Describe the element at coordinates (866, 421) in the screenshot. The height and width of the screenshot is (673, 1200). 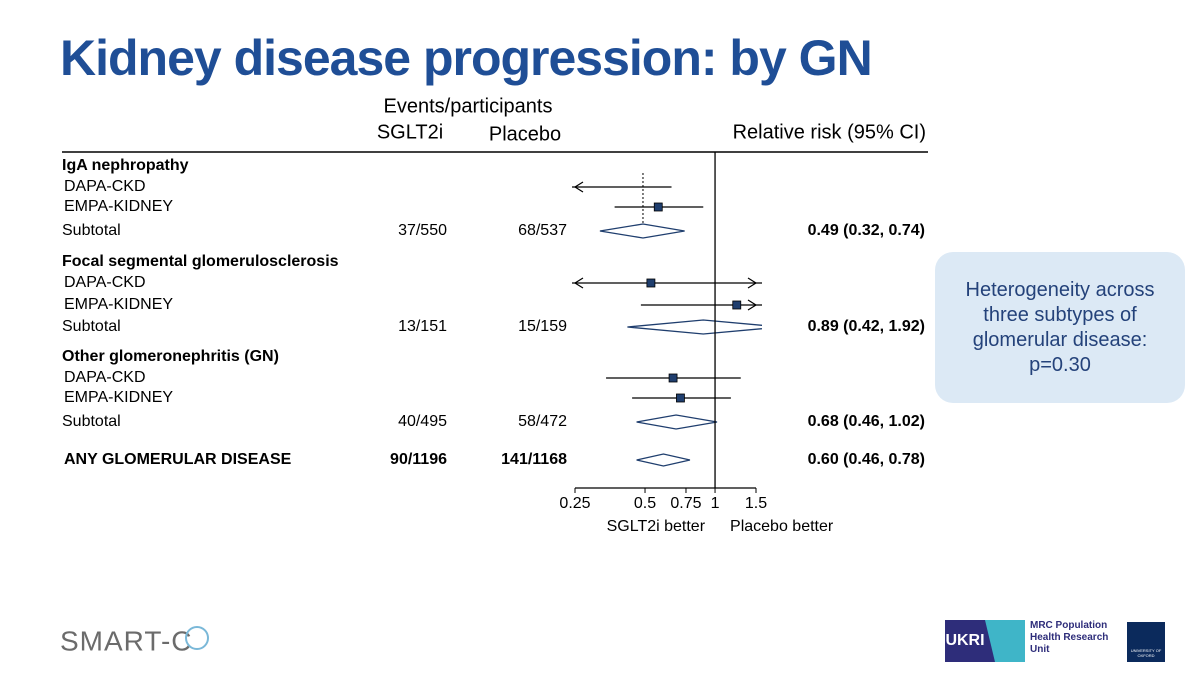
I see `effect-label: 0.68 (0.46, 1.02)` at that location.